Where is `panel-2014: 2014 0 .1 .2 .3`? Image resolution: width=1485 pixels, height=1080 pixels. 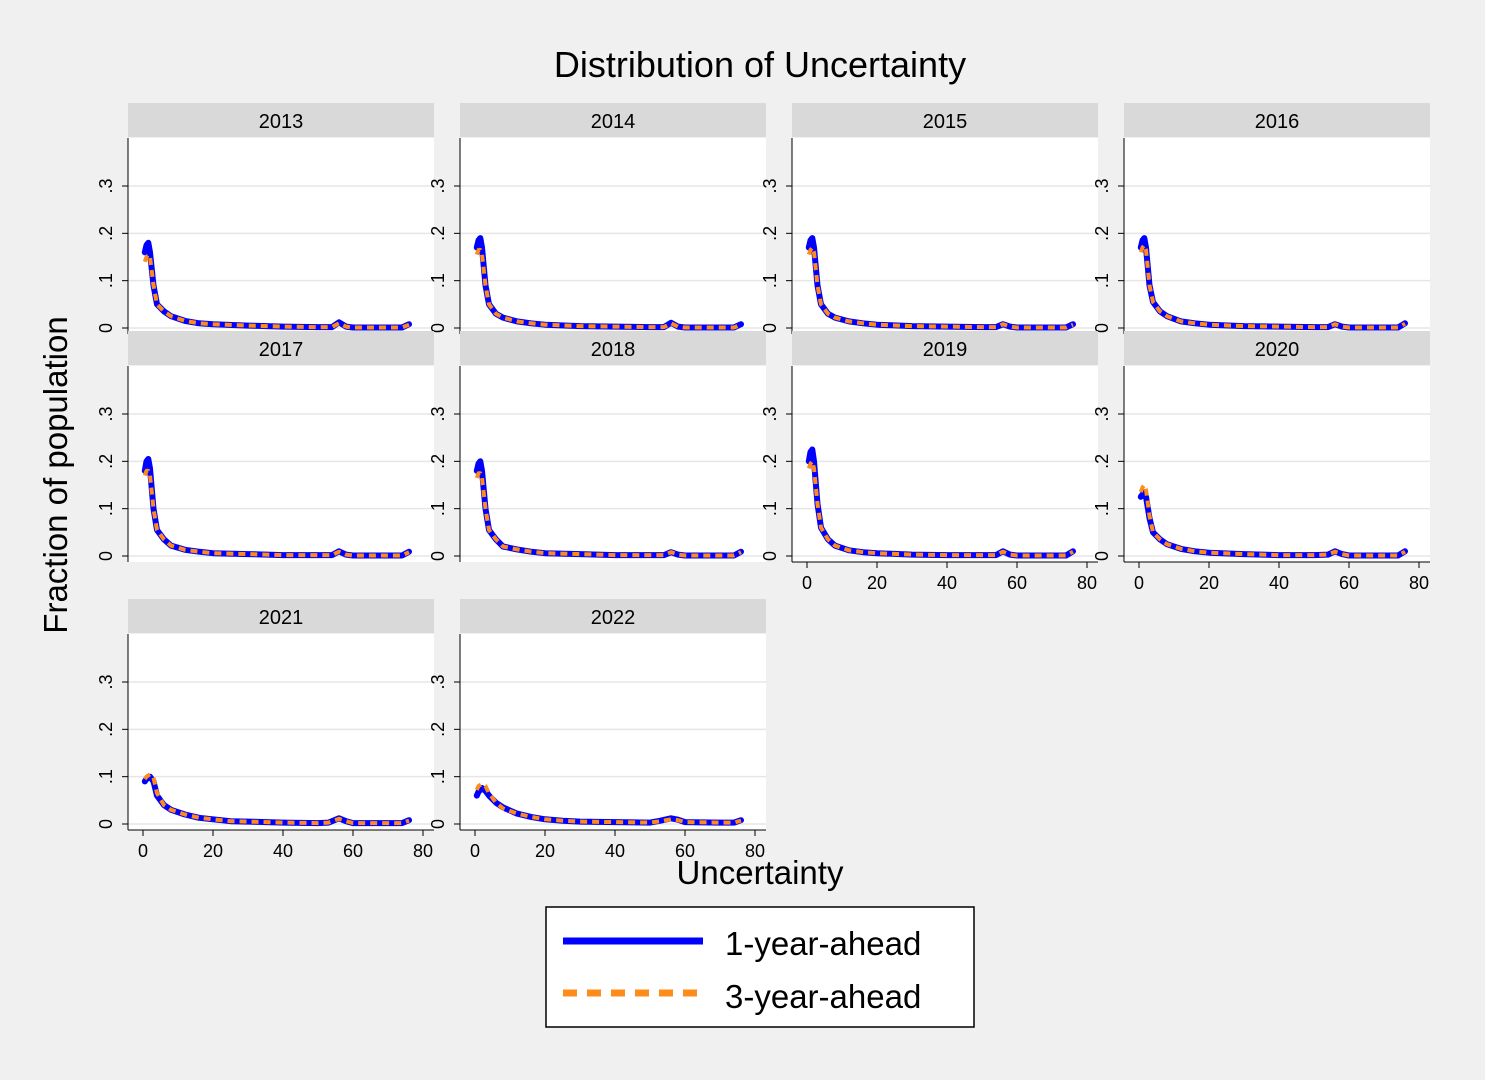 panel-2014: 2014 0 .1 .2 .3 is located at coordinates (597, 218).